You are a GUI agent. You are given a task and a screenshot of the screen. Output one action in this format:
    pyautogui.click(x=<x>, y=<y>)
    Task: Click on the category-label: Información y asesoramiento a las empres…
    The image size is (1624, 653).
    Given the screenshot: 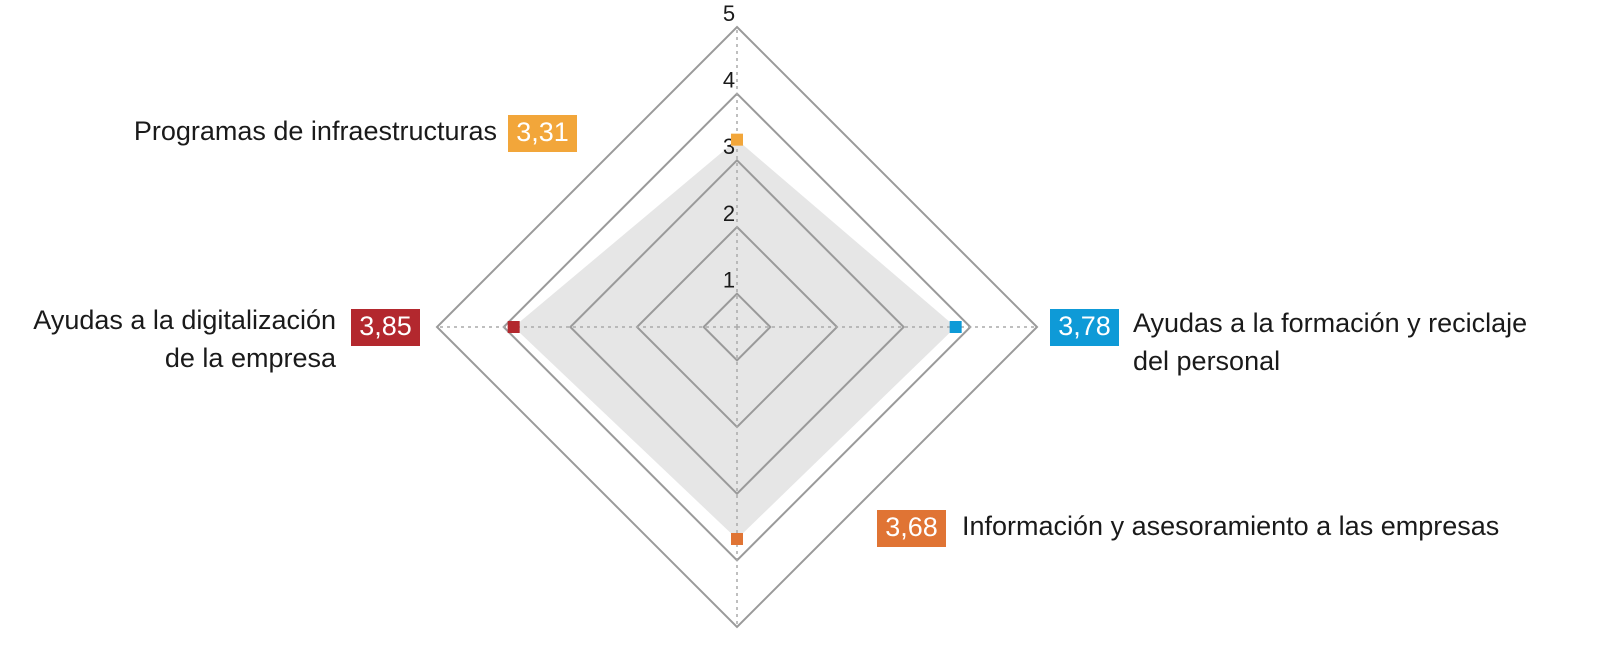 What is the action you would take?
    pyautogui.click(x=1230, y=526)
    